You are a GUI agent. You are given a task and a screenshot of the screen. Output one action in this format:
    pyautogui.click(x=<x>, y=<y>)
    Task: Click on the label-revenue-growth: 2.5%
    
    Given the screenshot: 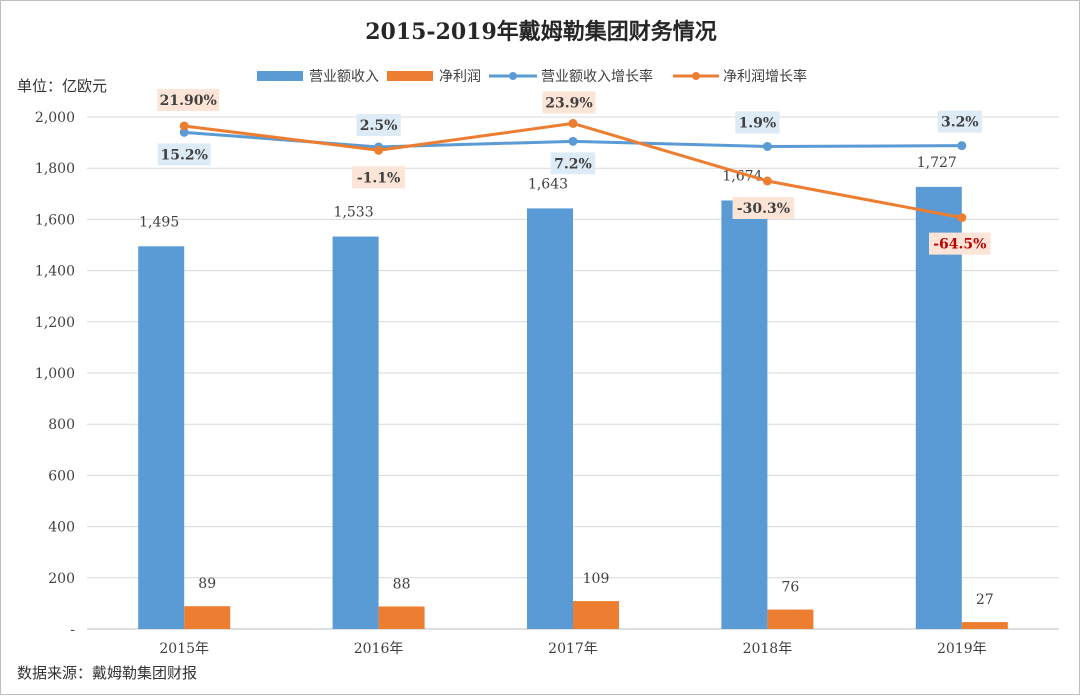 What is the action you would take?
    pyautogui.click(x=379, y=126)
    